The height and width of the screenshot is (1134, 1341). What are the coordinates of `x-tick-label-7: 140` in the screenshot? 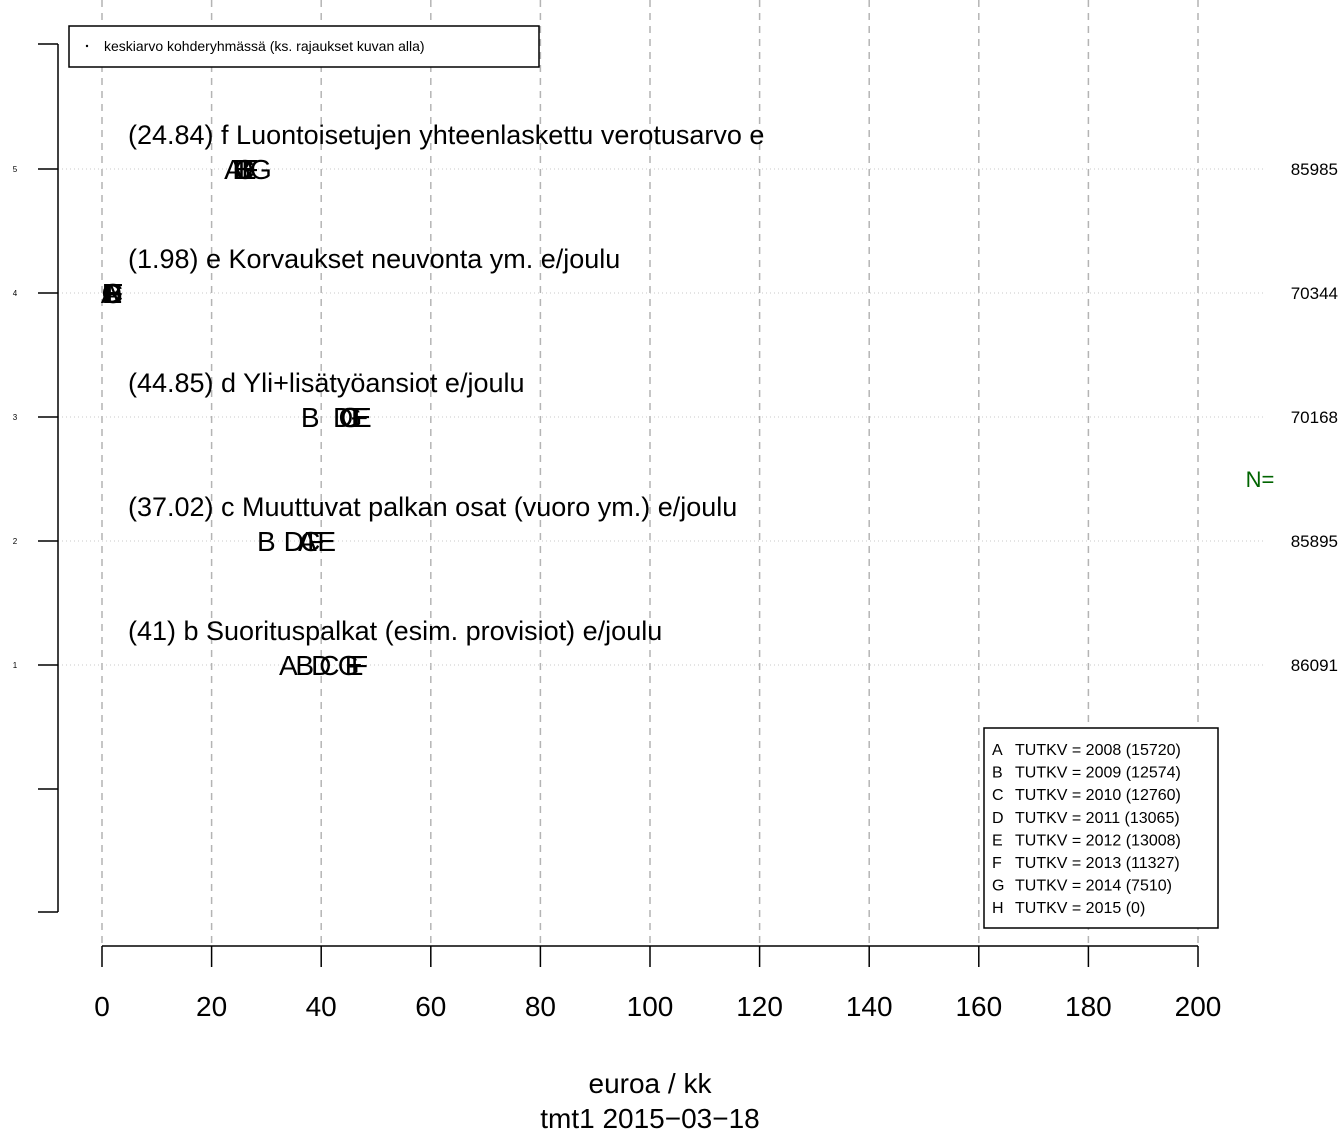 It's located at (869, 1006).